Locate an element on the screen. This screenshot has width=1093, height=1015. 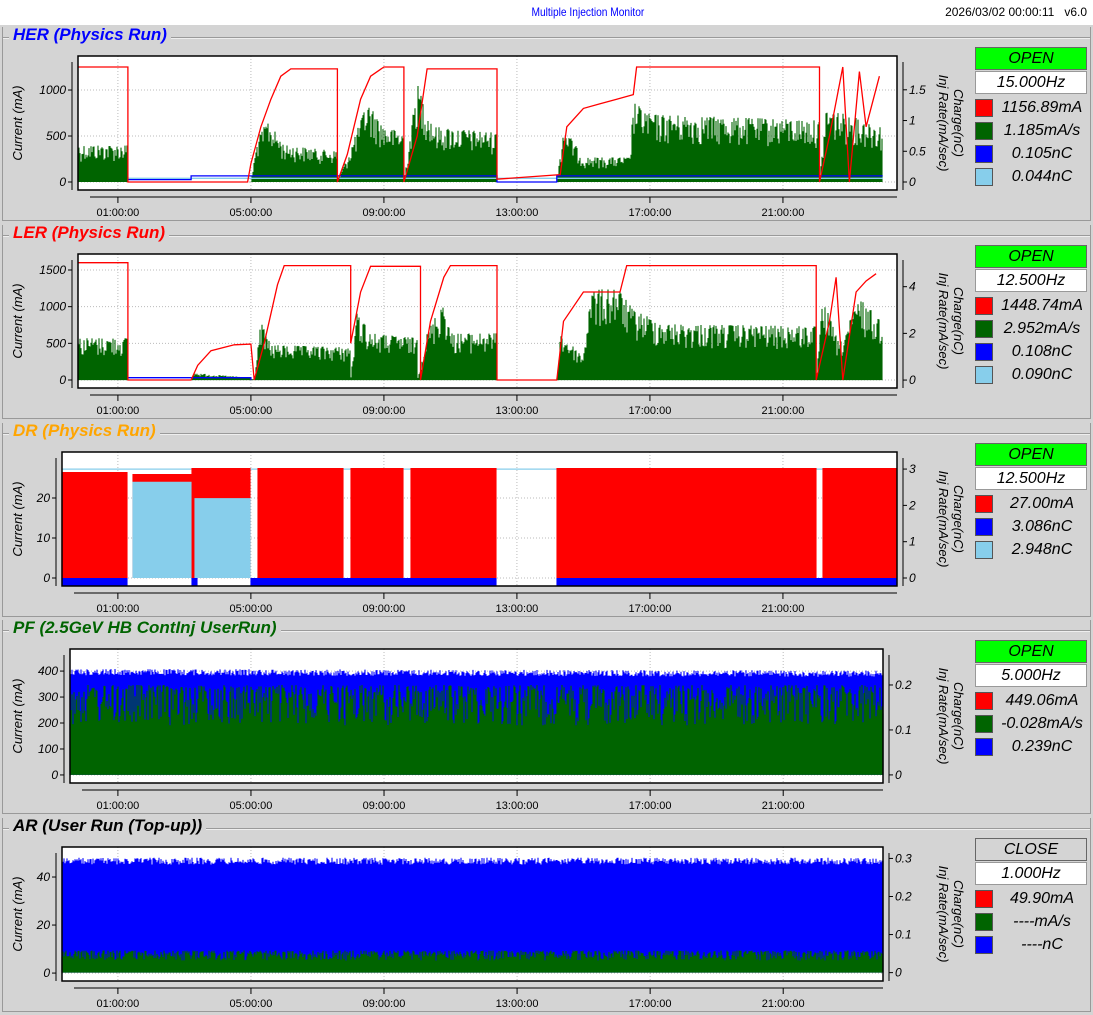
legend-item: 27.00mA is located at coordinates (1032, 504).